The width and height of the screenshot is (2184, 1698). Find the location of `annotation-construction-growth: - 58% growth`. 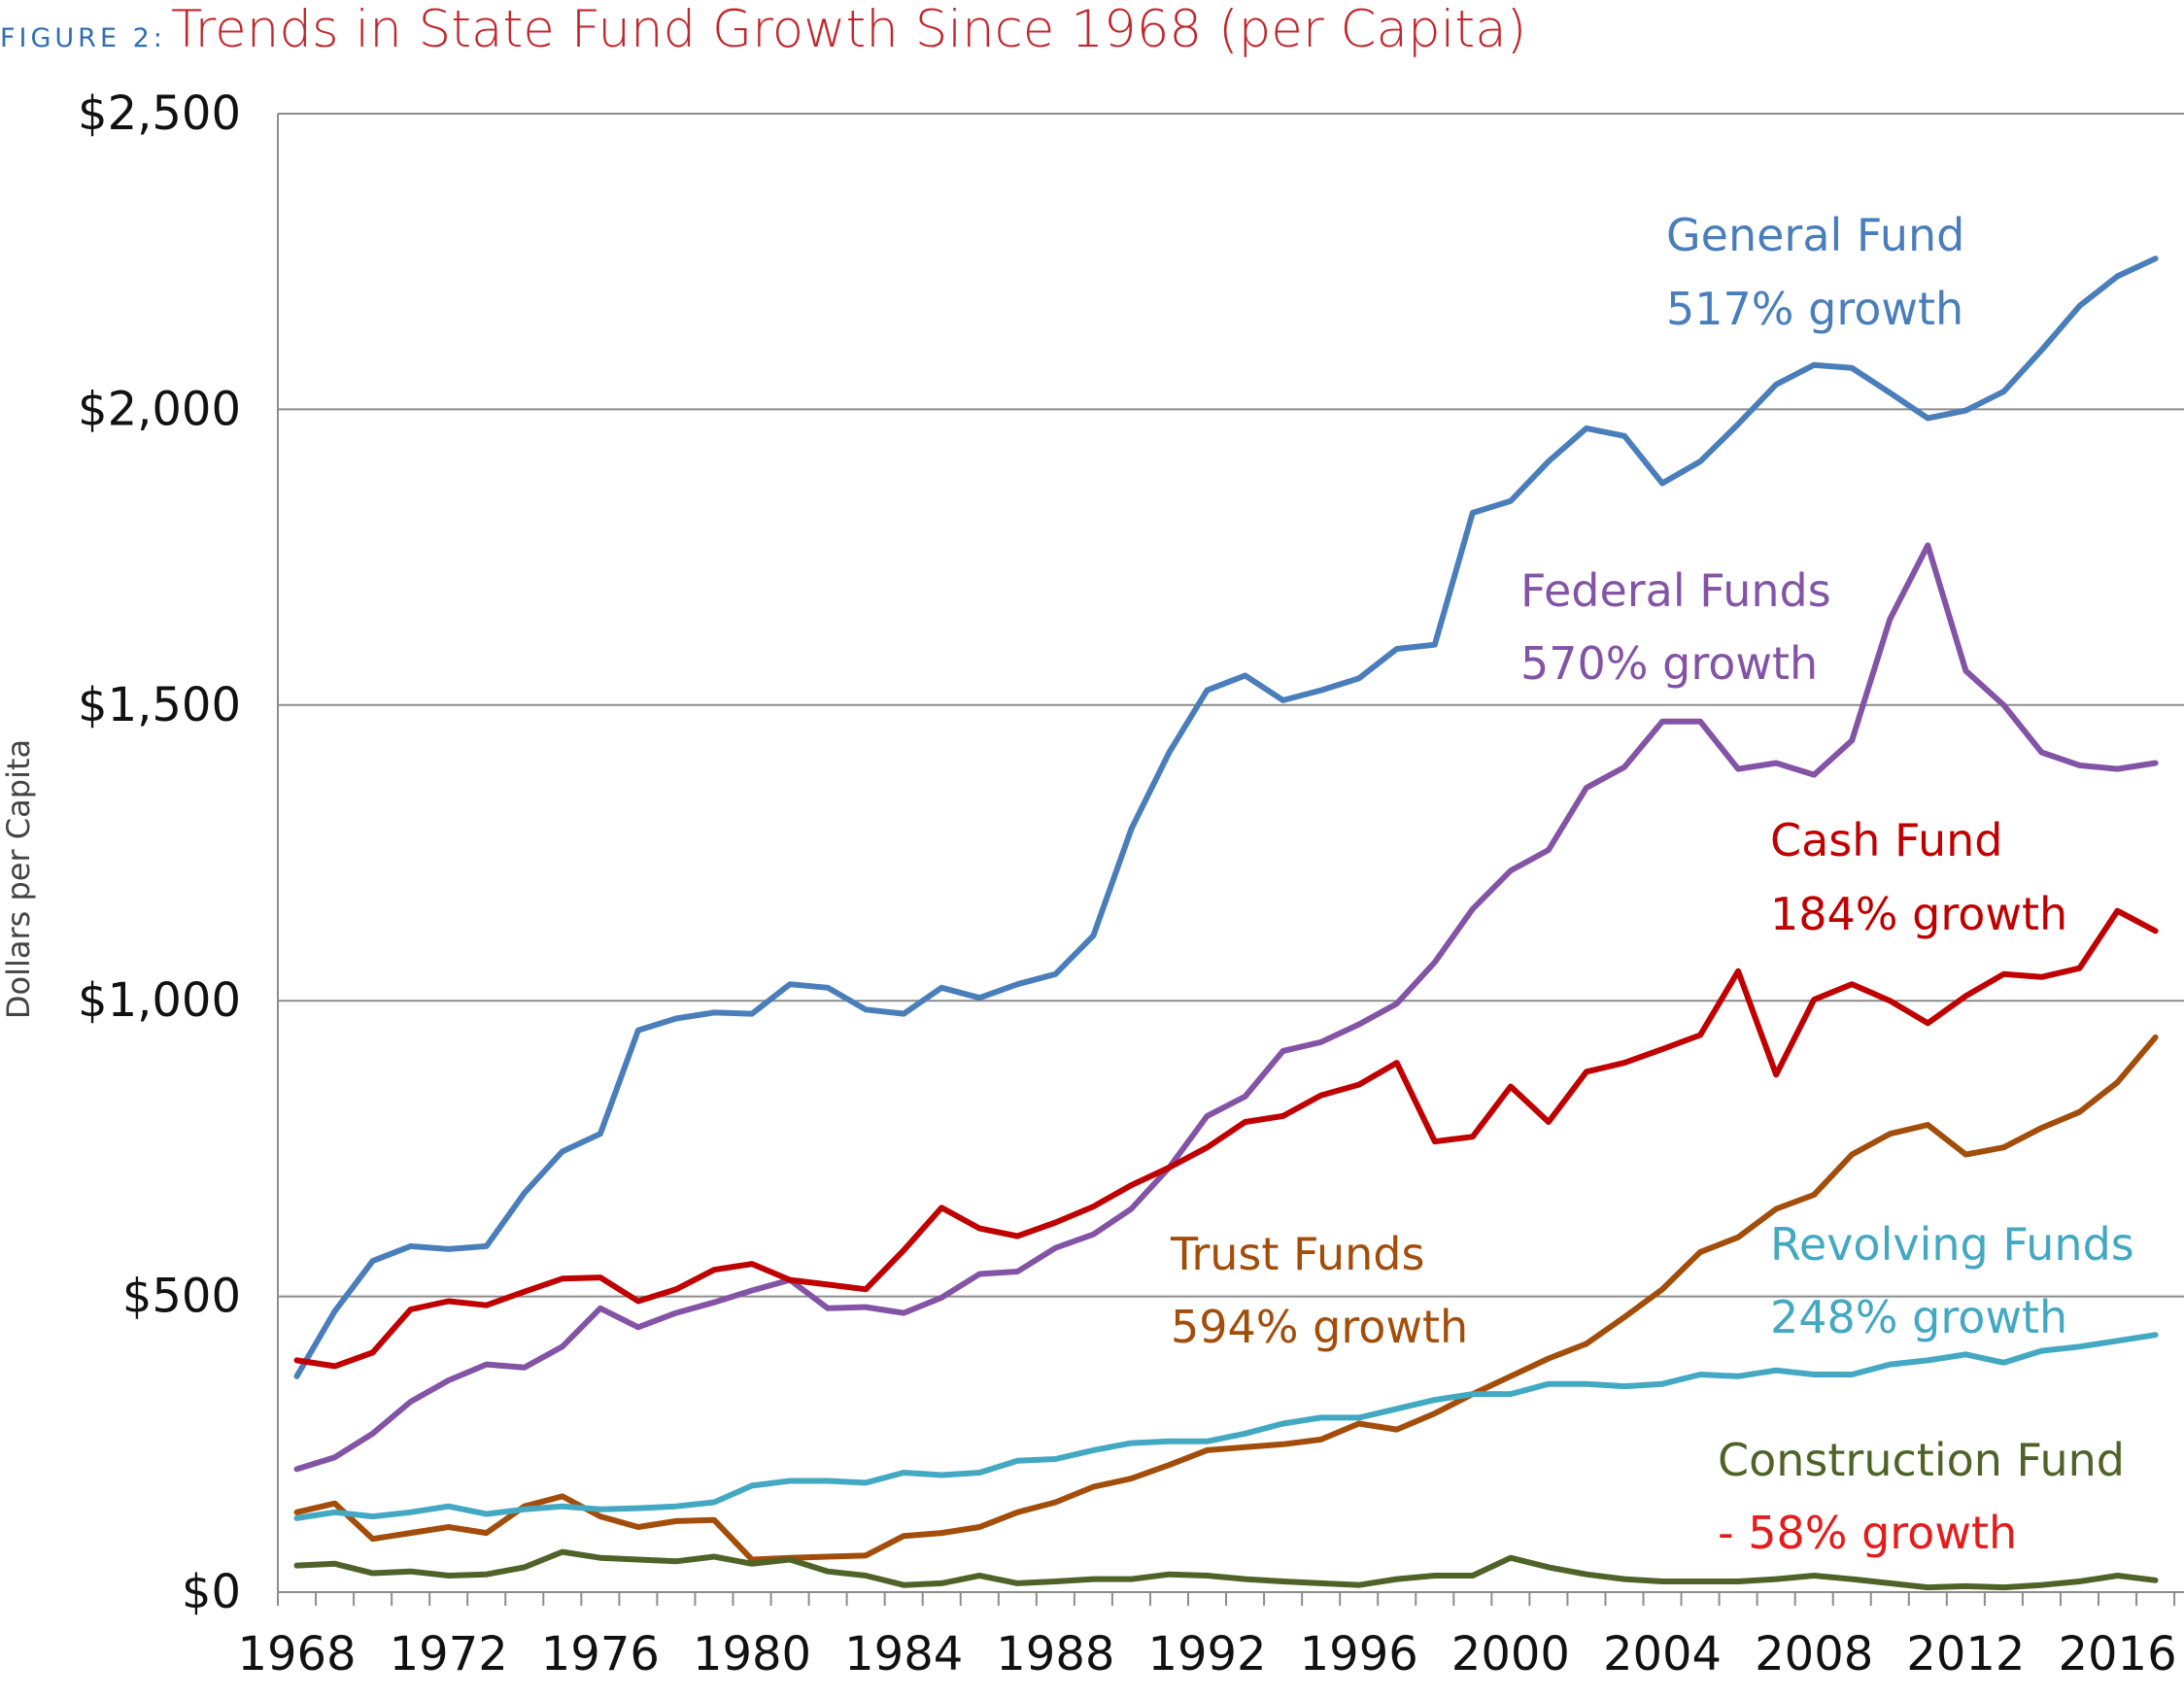

annotation-construction-growth: - 58% growth is located at coordinates (1867, 1533).